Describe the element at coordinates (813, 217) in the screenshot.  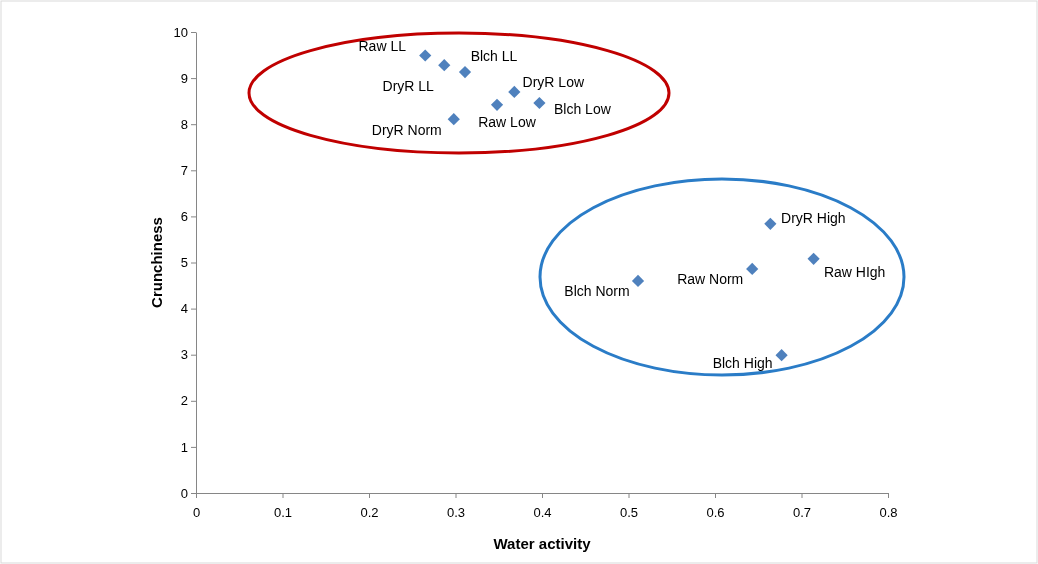
I see `annotation: DryR High` at that location.